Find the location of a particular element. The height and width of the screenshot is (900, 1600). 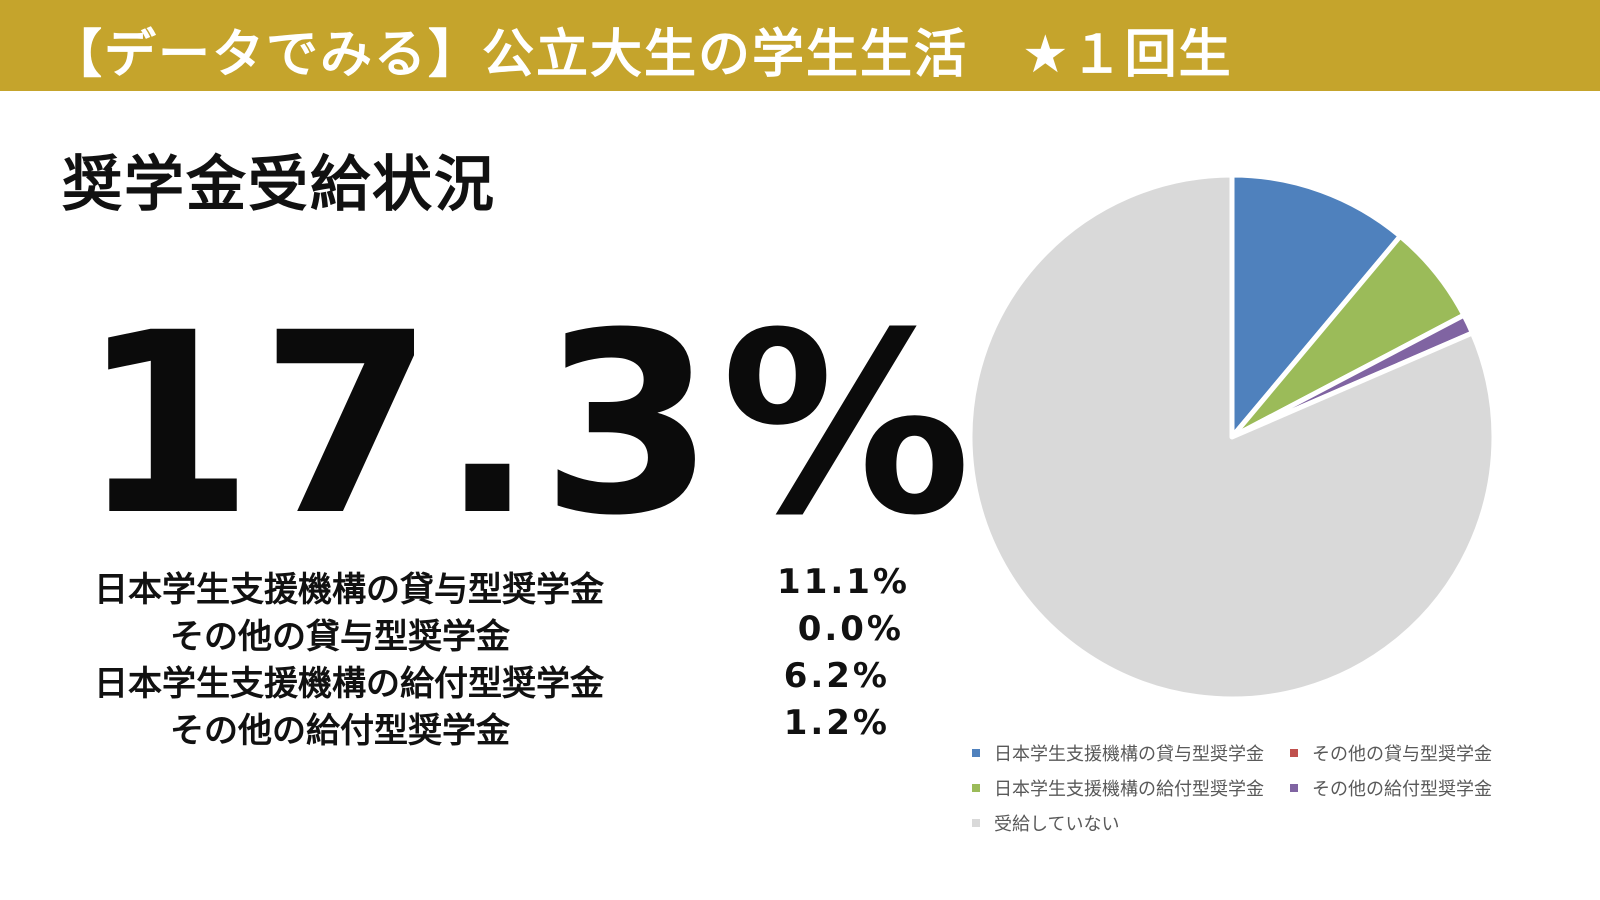

legend-label: 日本学生支援機構の貸与型奨学金 is located at coordinates (1129, 754).